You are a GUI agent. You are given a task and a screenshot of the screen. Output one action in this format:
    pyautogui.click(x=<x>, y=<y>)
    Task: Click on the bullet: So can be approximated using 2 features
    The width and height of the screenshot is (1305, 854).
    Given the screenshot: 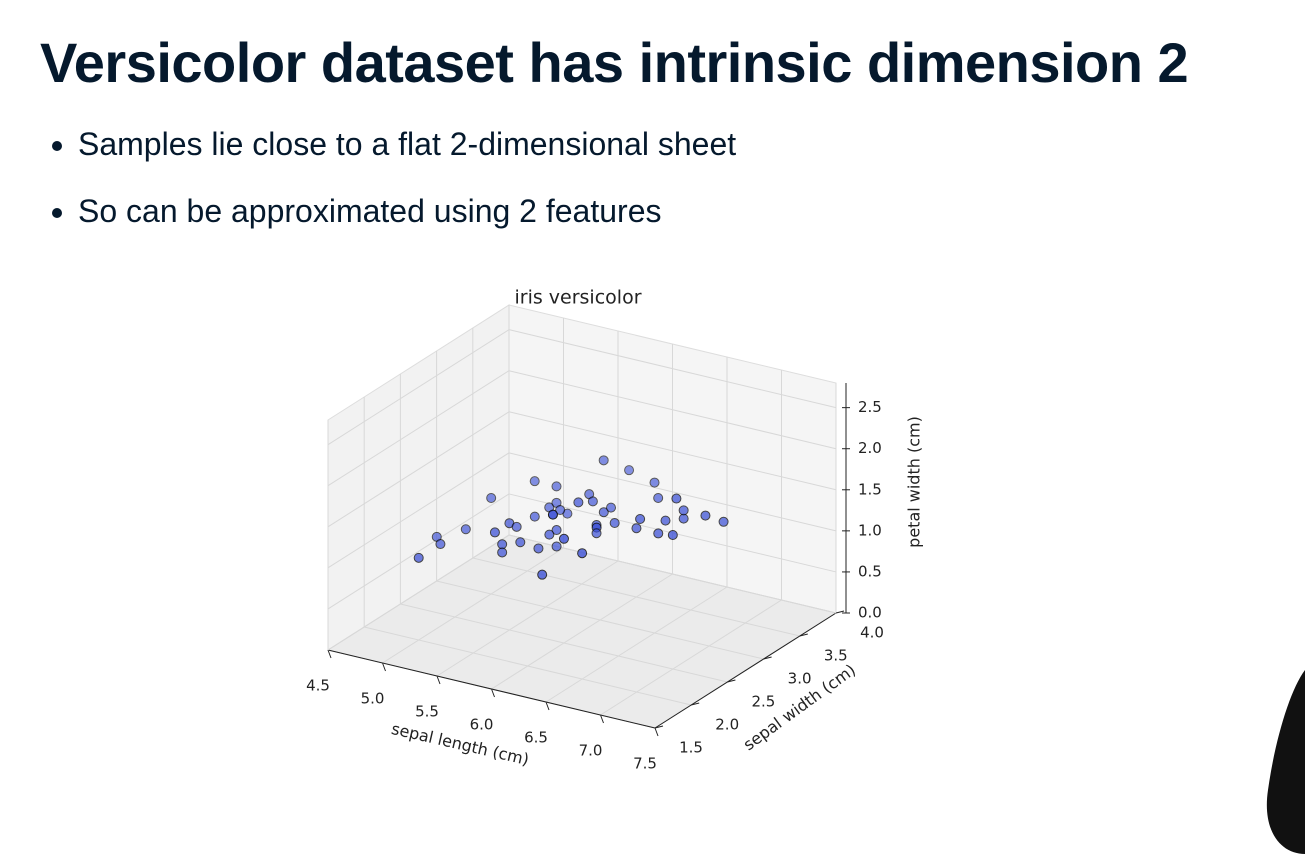 What is the action you would take?
    pyautogui.click(x=407, y=211)
    